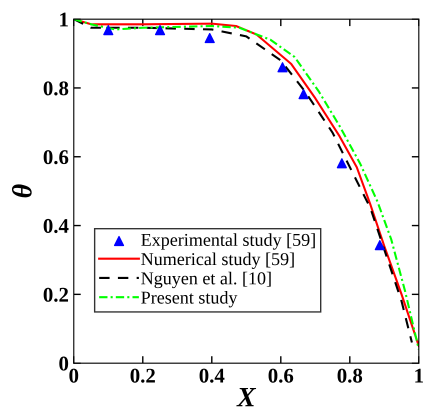 Image resolution: width=434 pixels, height=416 pixels. Describe the element at coordinates (189, 299) in the screenshot. I see `legend-label: Present study` at that location.